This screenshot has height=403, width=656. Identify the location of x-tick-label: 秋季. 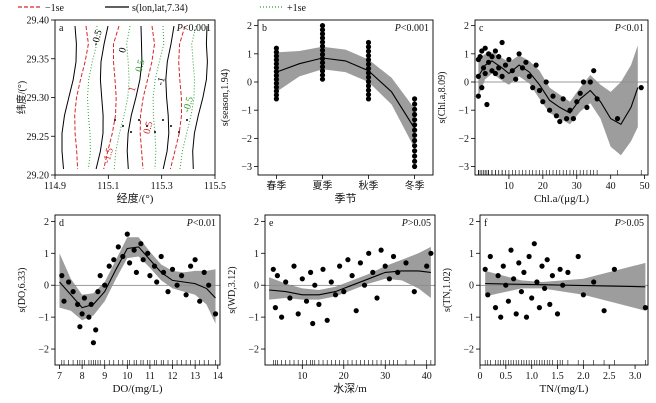
(369, 185).